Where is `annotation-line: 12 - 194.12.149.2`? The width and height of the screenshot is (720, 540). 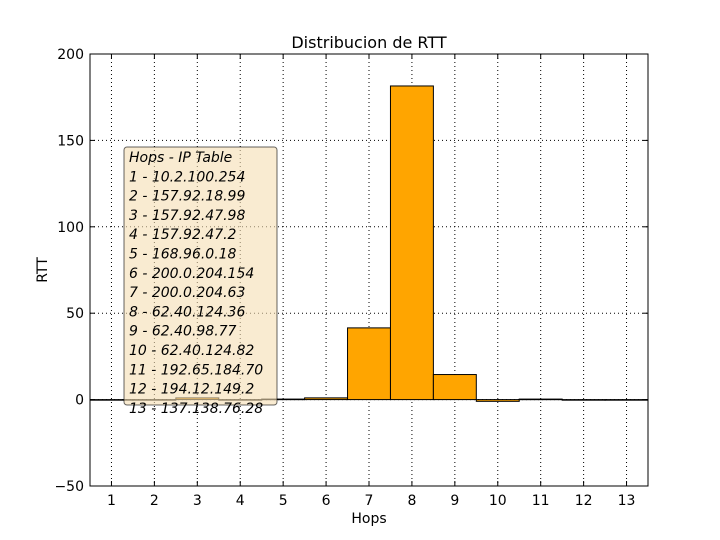 annotation-line: 12 - 194.12.149.2 is located at coordinates (191, 390).